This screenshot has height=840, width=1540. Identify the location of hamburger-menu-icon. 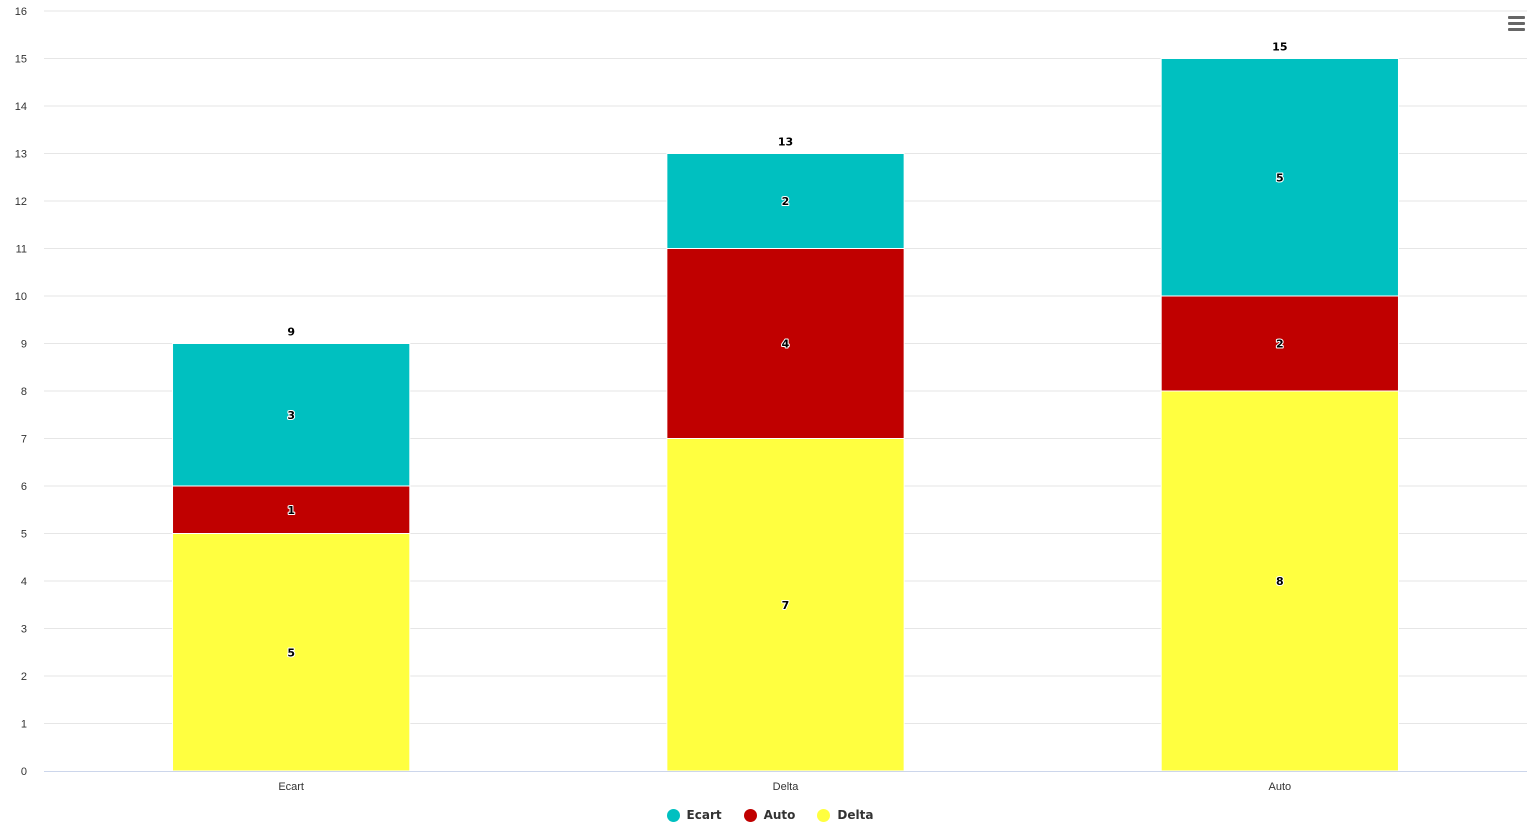
(1516, 17).